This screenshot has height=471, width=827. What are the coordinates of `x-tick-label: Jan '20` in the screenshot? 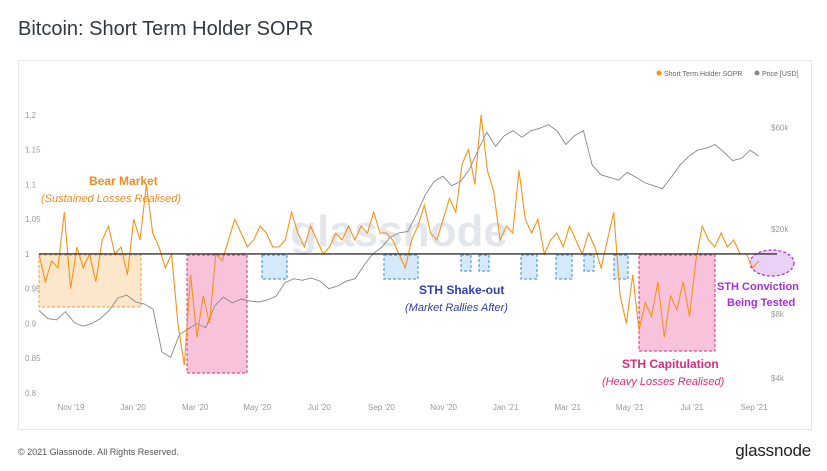 It's located at (133, 407).